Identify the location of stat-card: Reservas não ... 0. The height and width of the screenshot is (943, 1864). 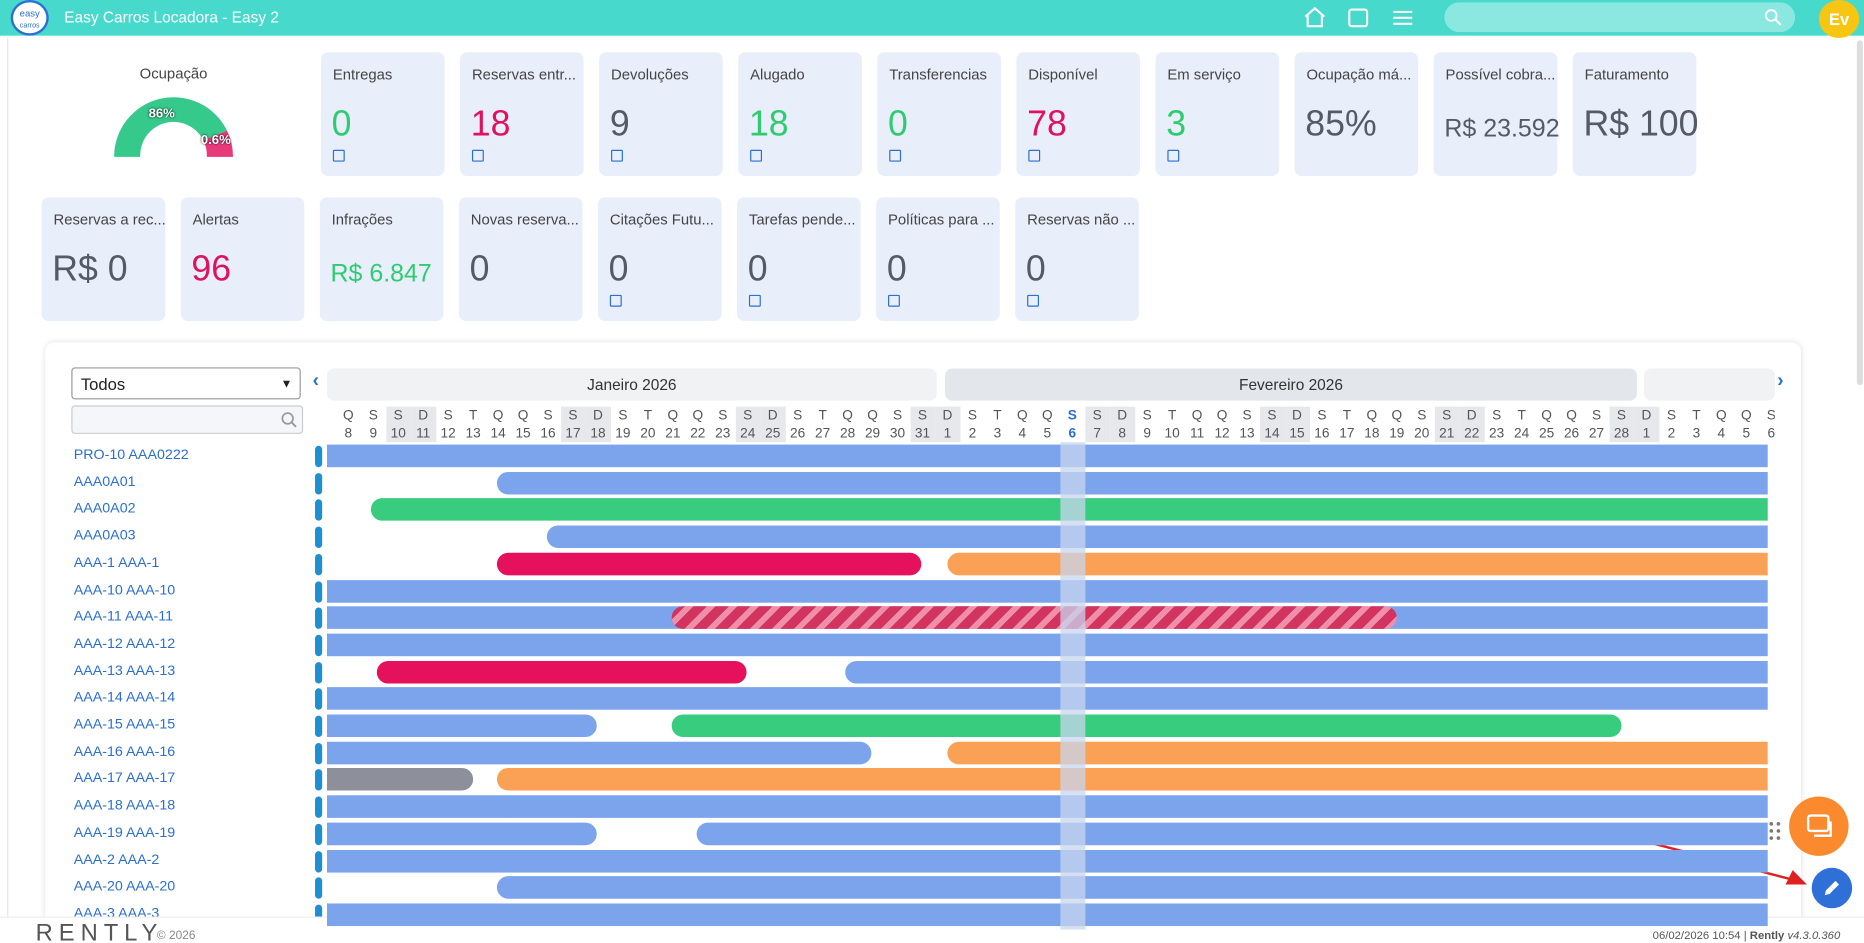
(1077, 259).